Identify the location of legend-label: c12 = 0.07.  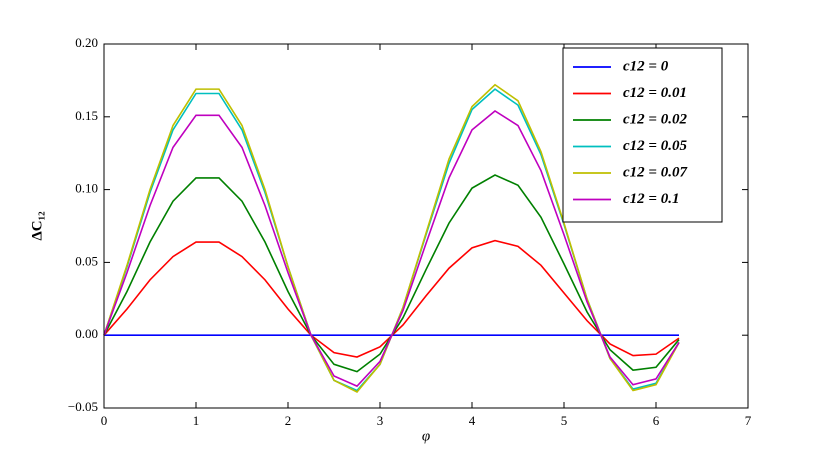
(655, 172).